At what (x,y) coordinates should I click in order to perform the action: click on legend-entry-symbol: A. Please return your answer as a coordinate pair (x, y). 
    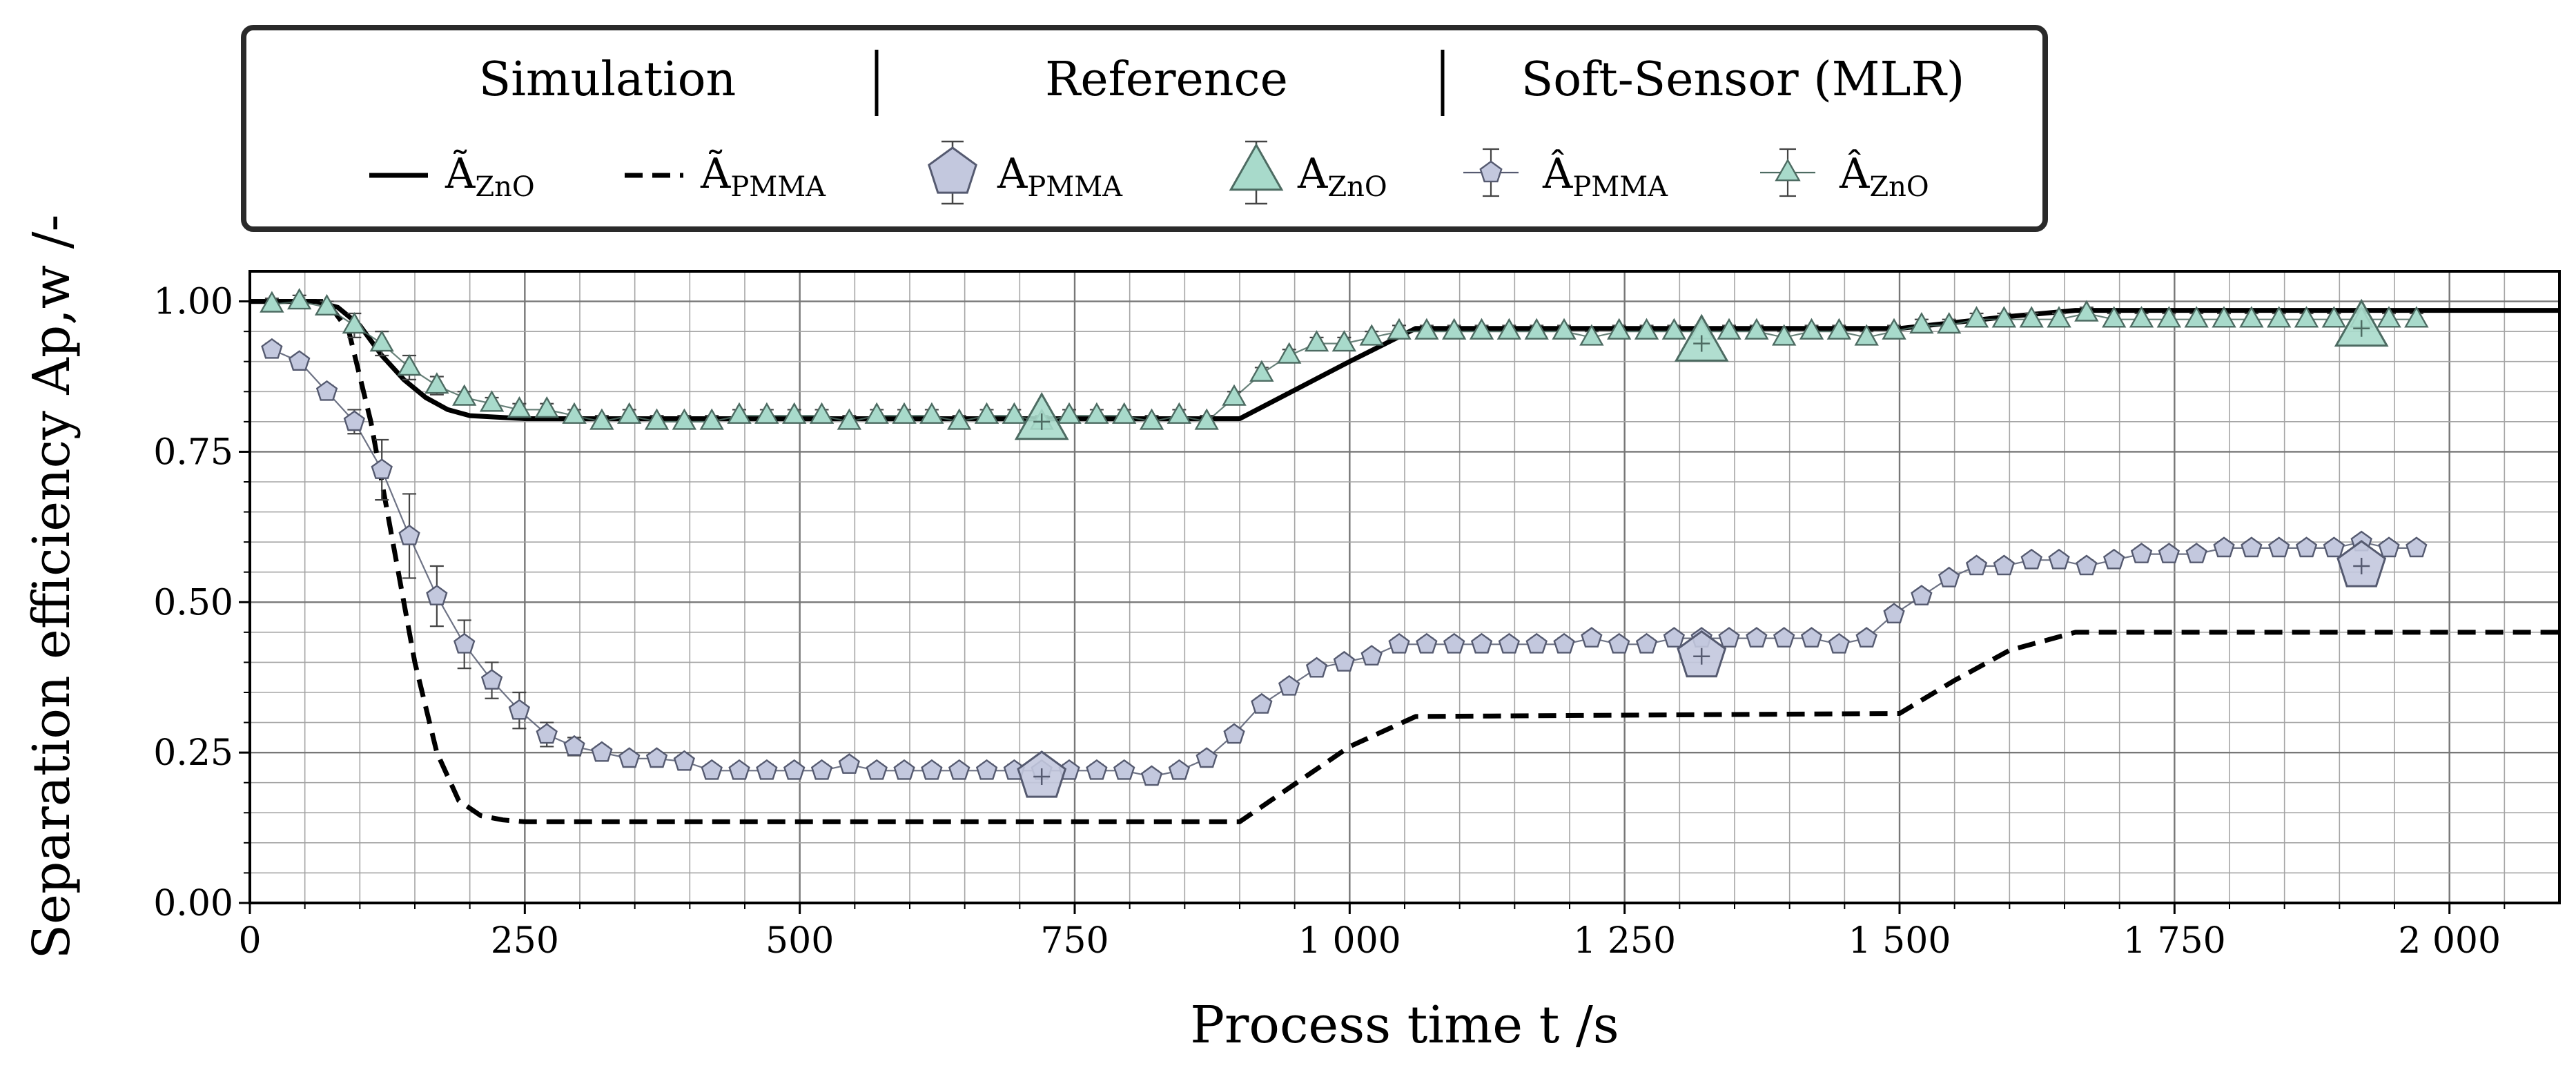
    Looking at the image, I should click on (1312, 174).